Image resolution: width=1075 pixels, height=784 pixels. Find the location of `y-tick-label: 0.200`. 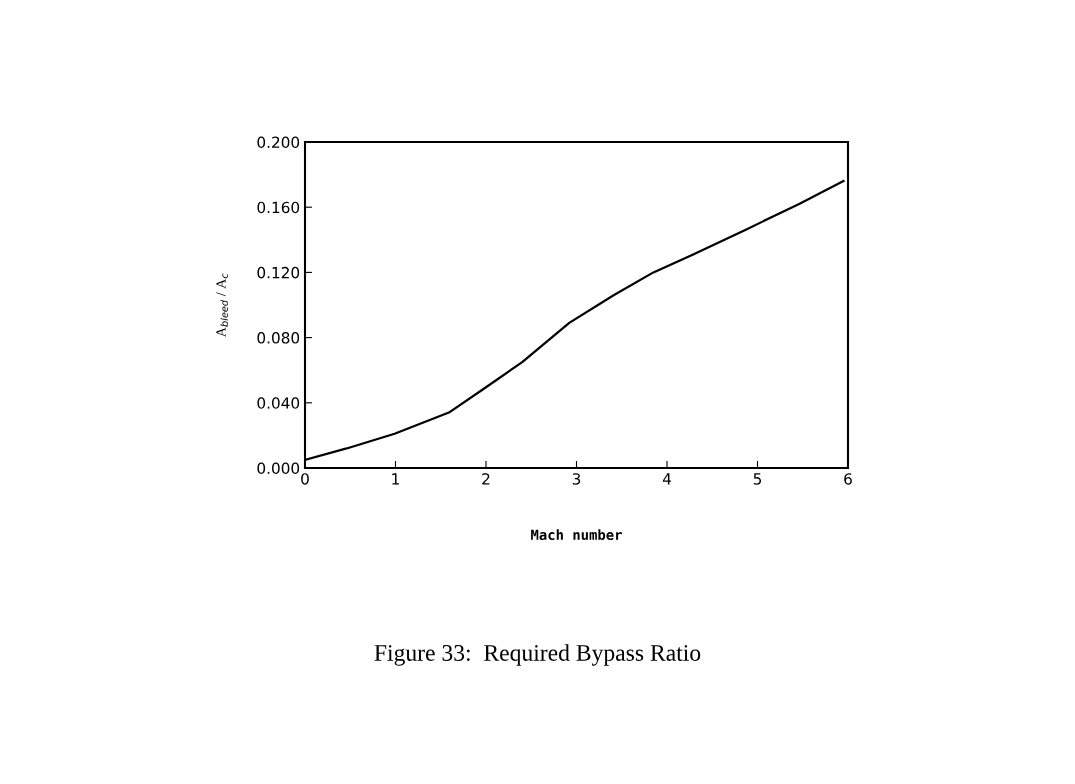

y-tick-label: 0.200 is located at coordinates (278, 142).